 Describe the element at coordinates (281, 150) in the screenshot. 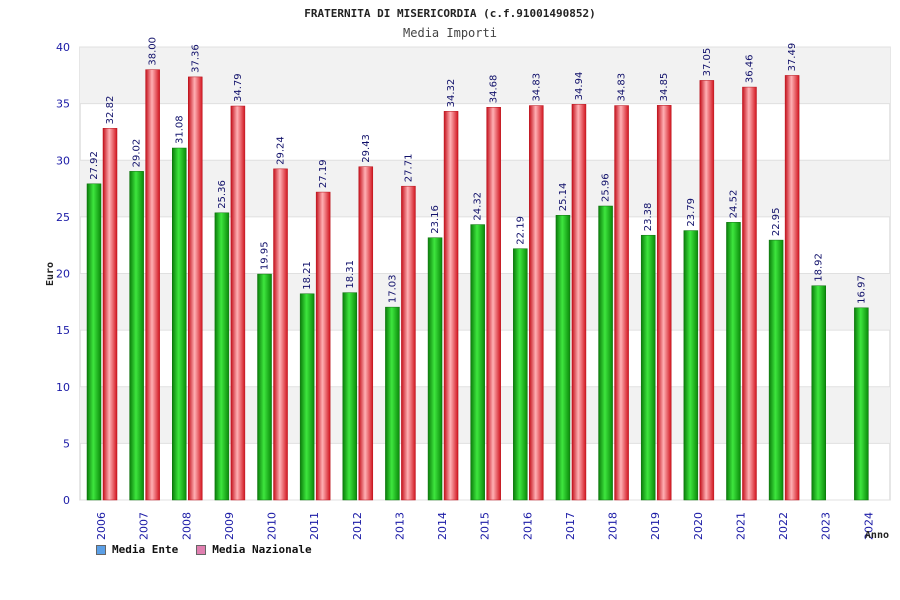

I see `value-label: 29.24` at that location.